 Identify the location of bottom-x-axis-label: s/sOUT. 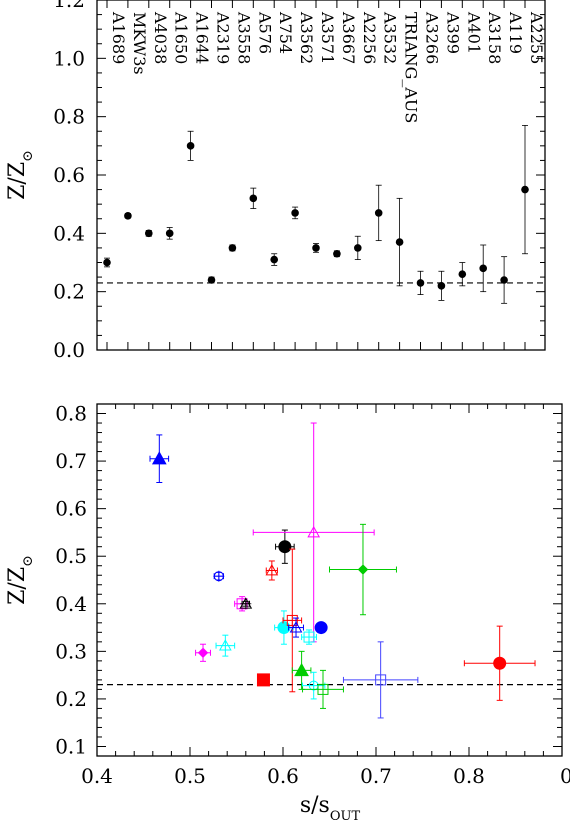
(330, 808).